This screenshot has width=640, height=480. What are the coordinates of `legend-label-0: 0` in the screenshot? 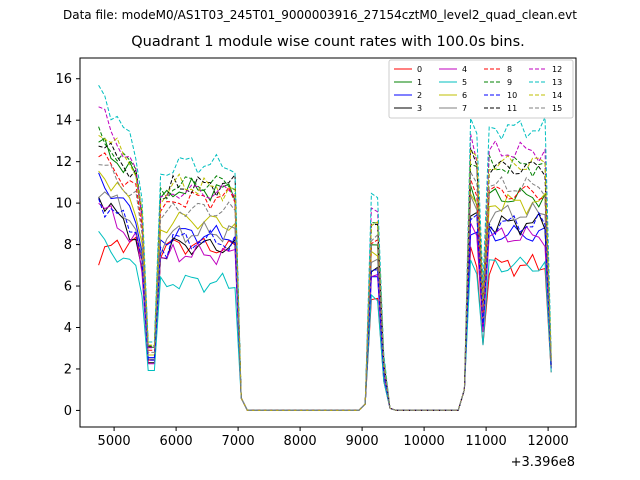 It's located at (419, 69).